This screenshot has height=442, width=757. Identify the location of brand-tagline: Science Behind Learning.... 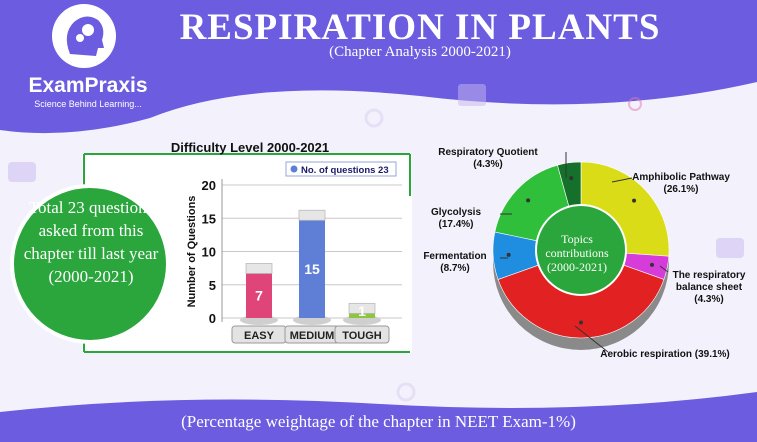
(88, 104).